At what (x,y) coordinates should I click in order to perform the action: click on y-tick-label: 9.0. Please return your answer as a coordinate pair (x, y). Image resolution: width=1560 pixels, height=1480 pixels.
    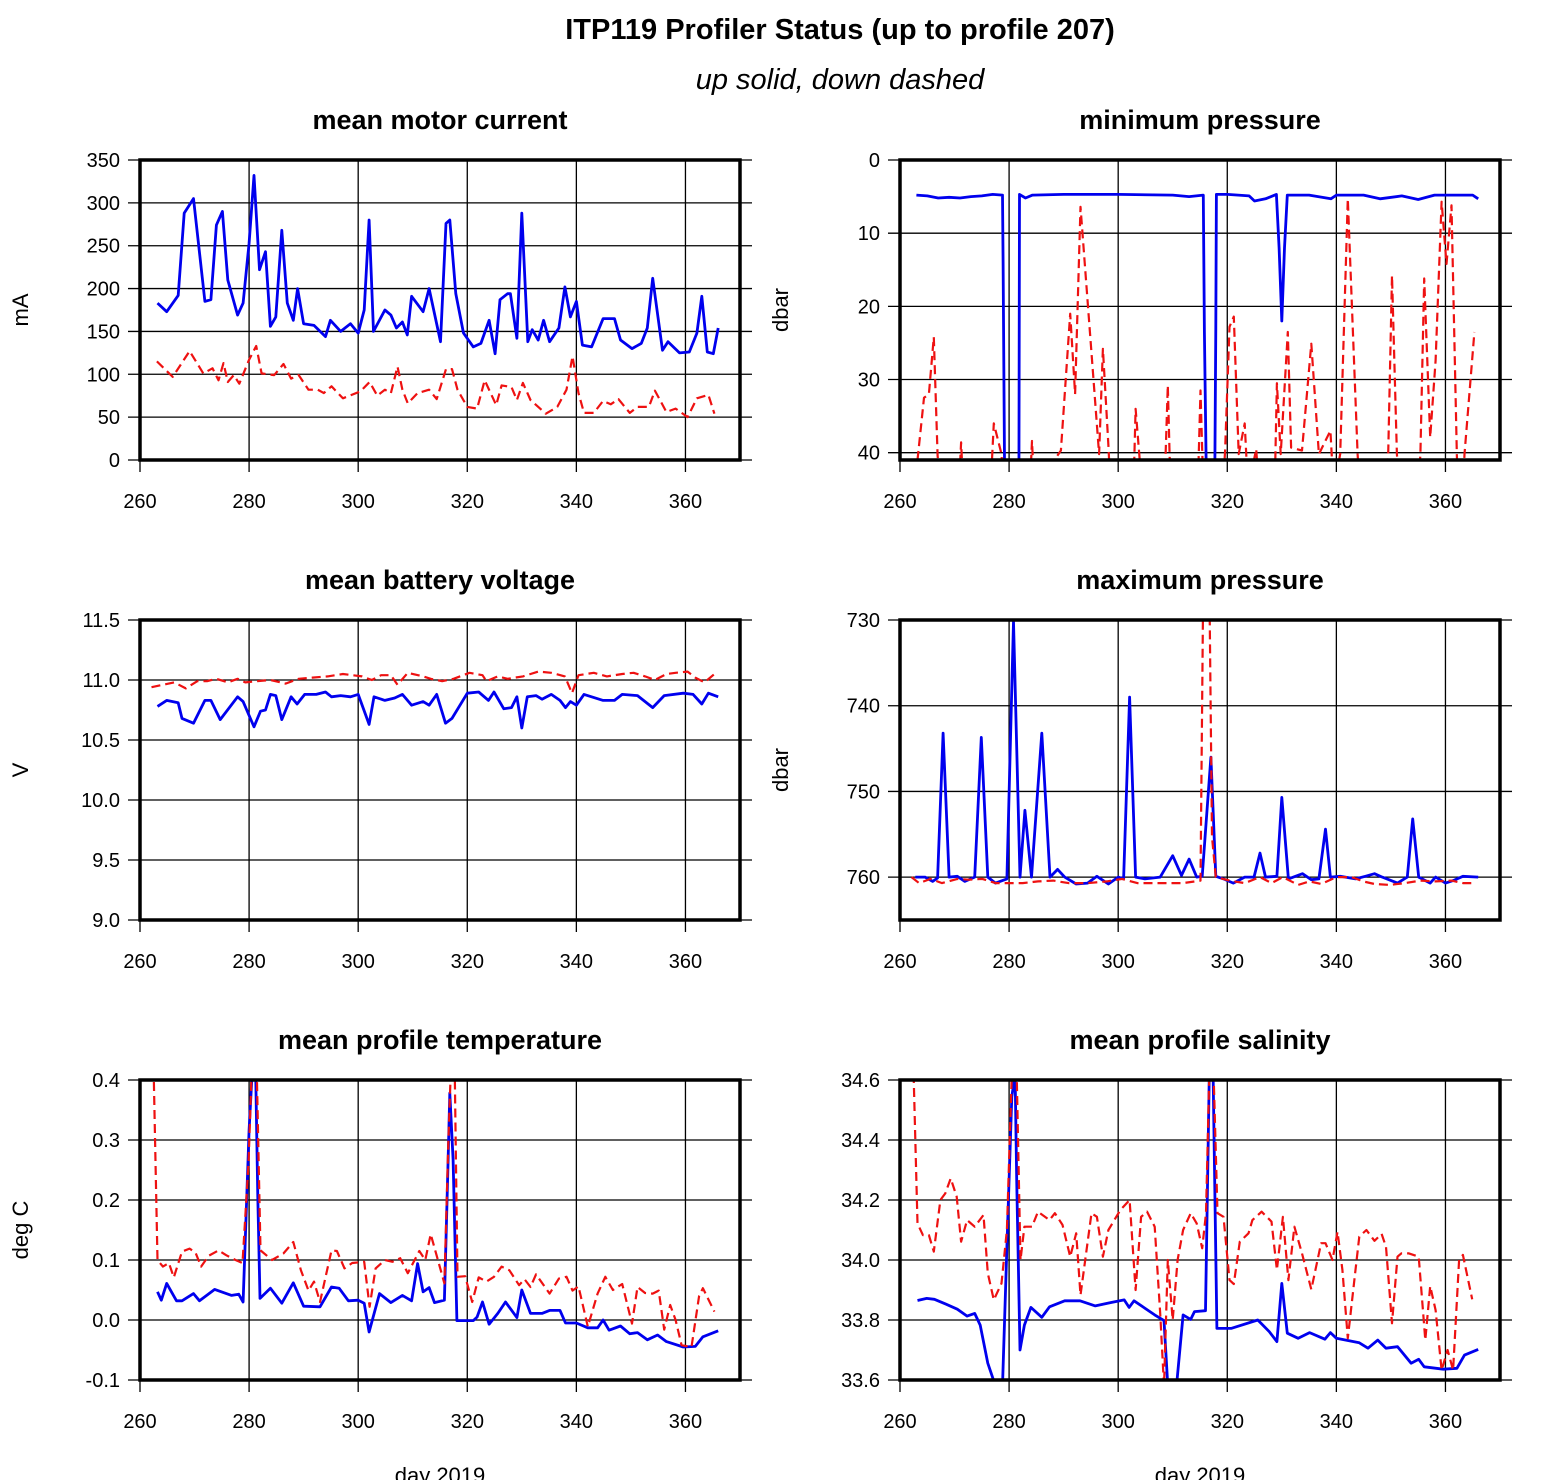
    Looking at the image, I should click on (106, 921).